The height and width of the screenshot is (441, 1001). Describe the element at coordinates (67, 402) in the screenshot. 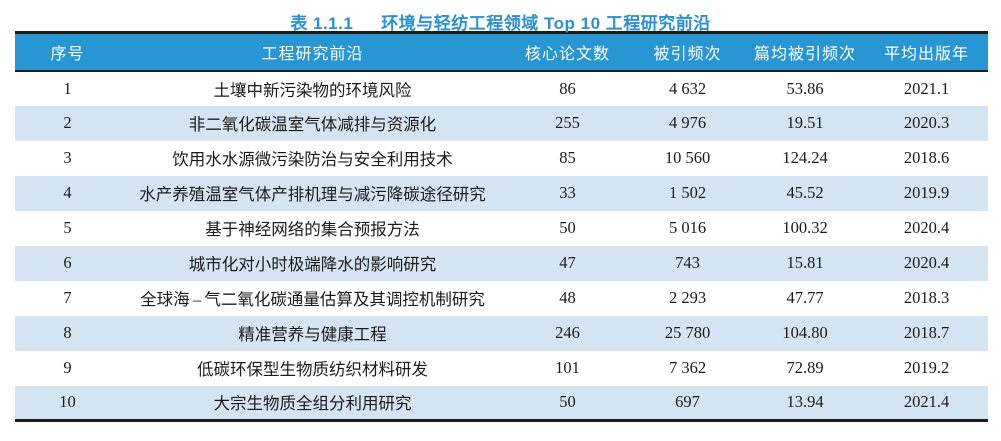

I see `cell-index: 10` at that location.